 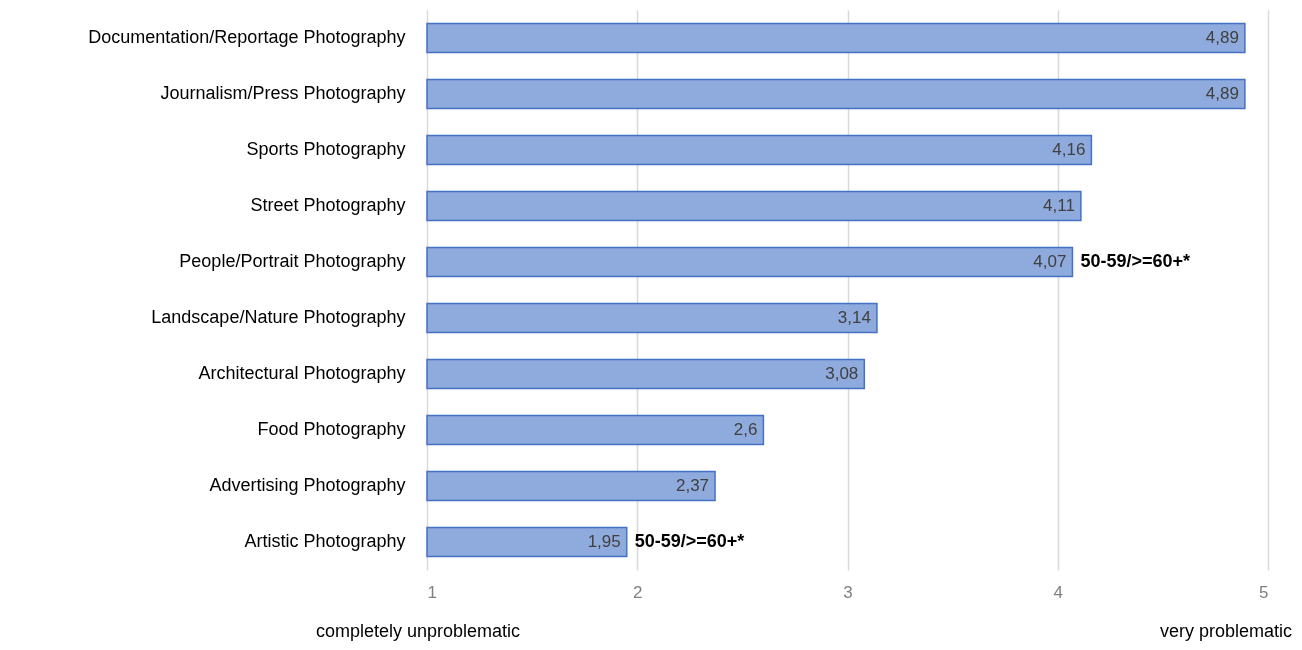 I want to click on y-tick-label: Food Photography, so click(x=331, y=429).